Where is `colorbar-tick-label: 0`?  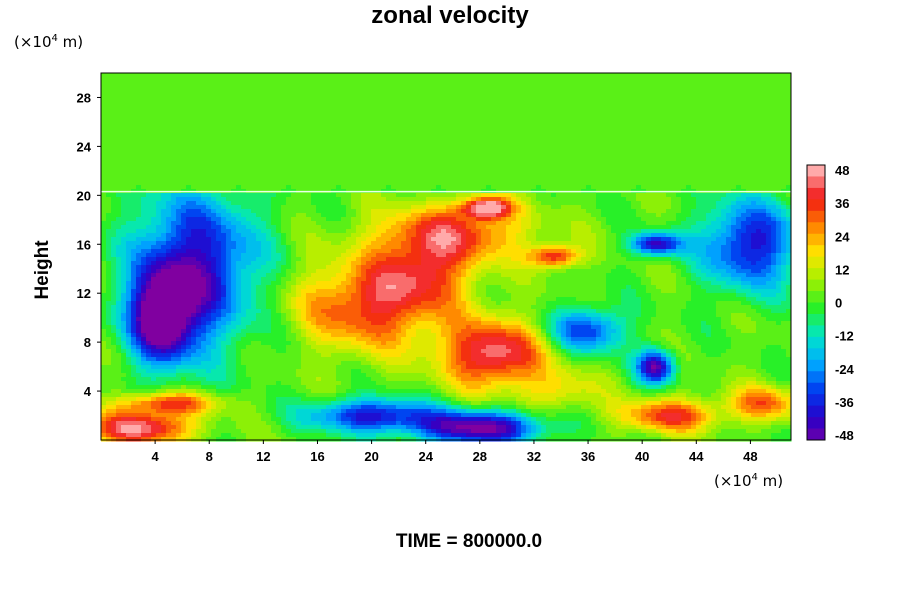 colorbar-tick-label: 0 is located at coordinates (838, 303).